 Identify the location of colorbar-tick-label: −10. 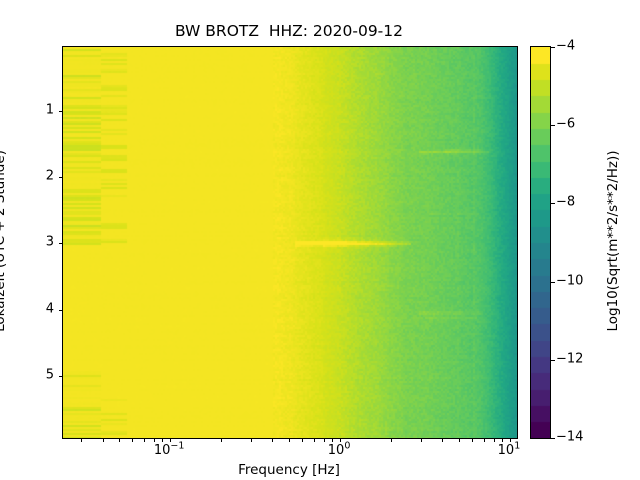
(570, 281).